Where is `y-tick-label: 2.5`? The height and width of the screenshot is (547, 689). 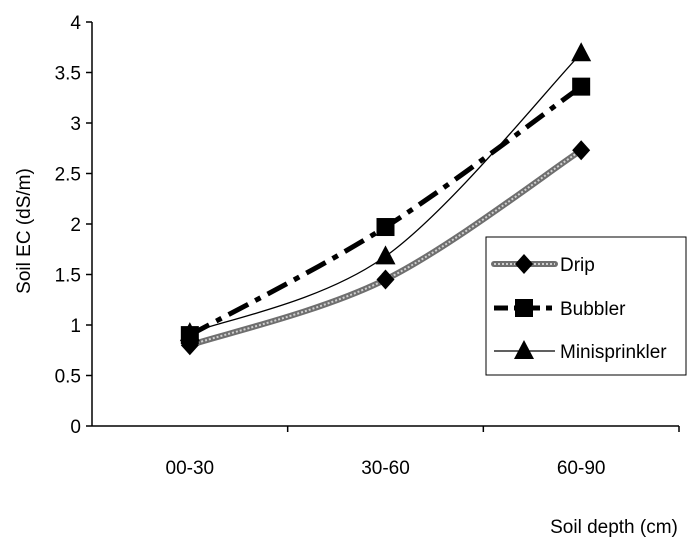
y-tick-label: 2.5 is located at coordinates (68, 175).